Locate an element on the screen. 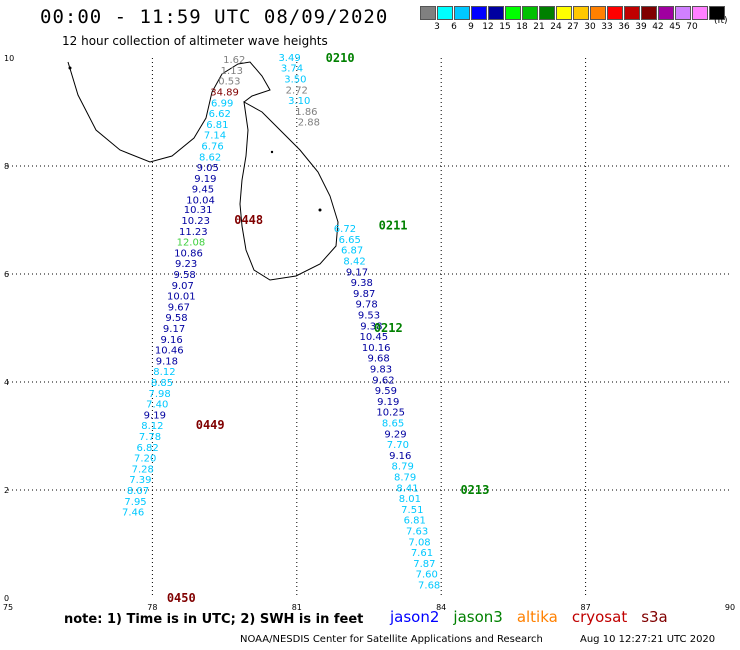 This screenshot has width=740, height=650. wave-height-value: 7.60 is located at coordinates (427, 575).